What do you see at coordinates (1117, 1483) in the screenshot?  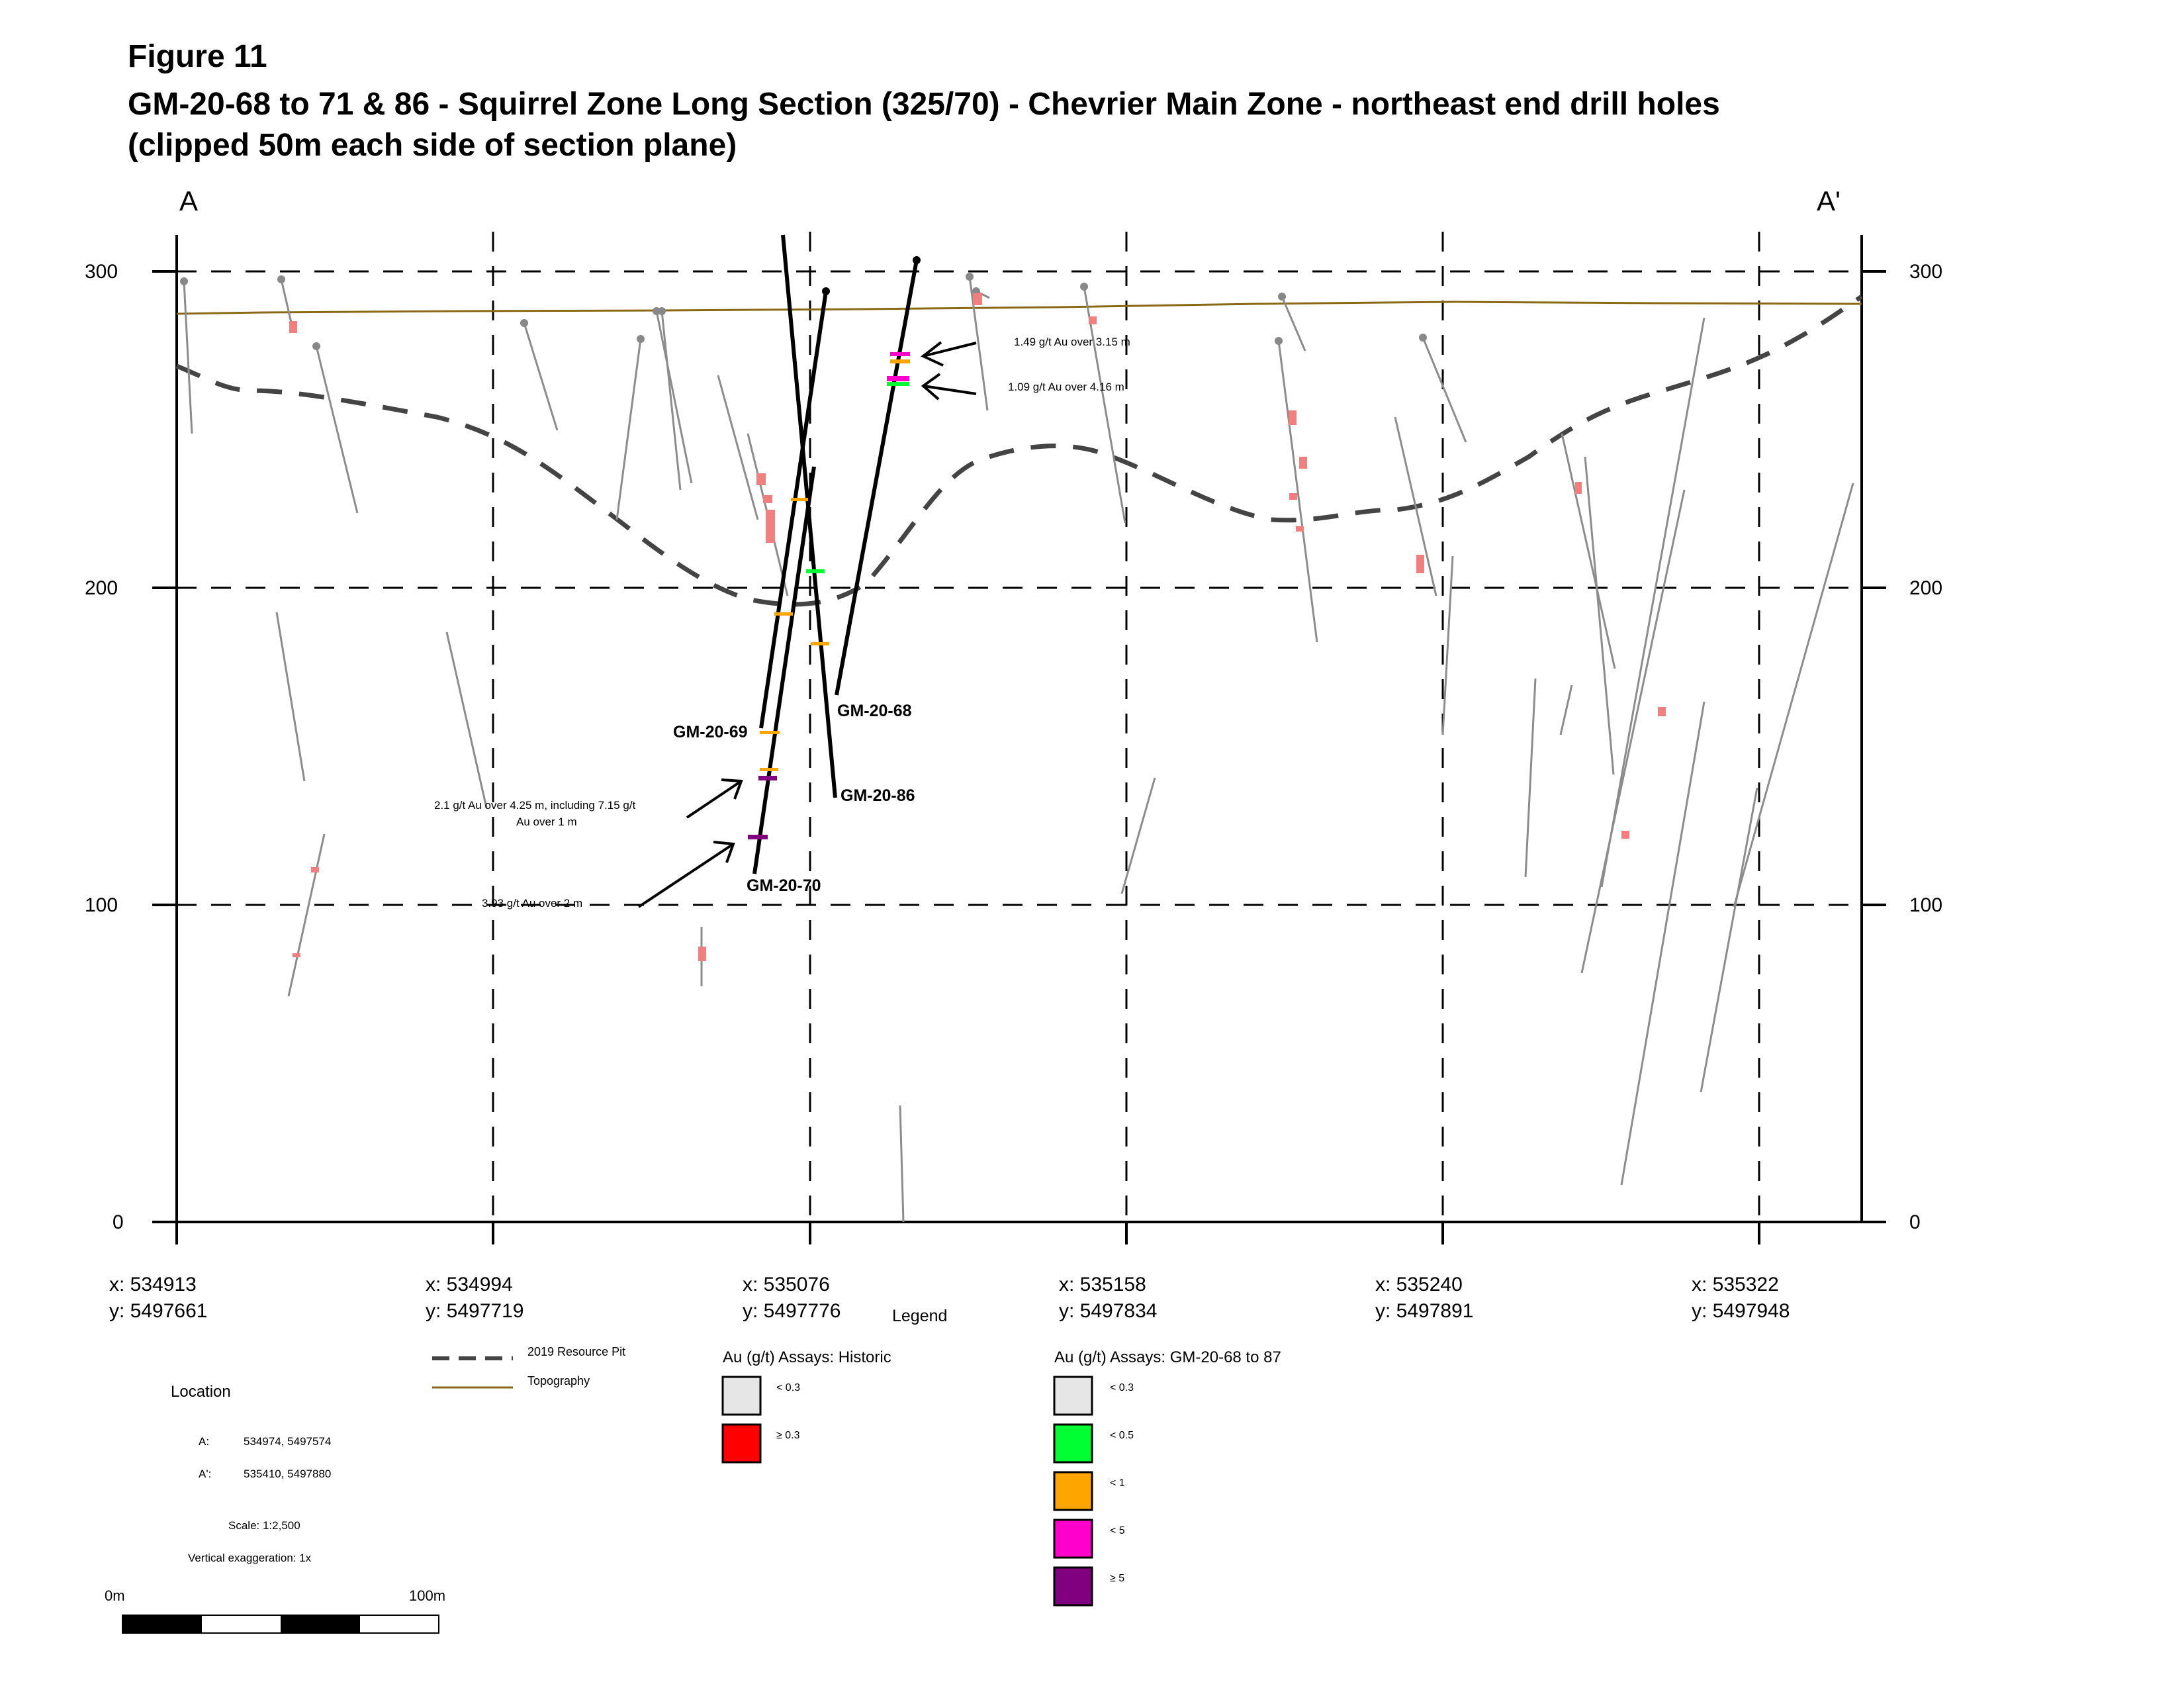 I see `legend-new-label: < 1` at bounding box center [1117, 1483].